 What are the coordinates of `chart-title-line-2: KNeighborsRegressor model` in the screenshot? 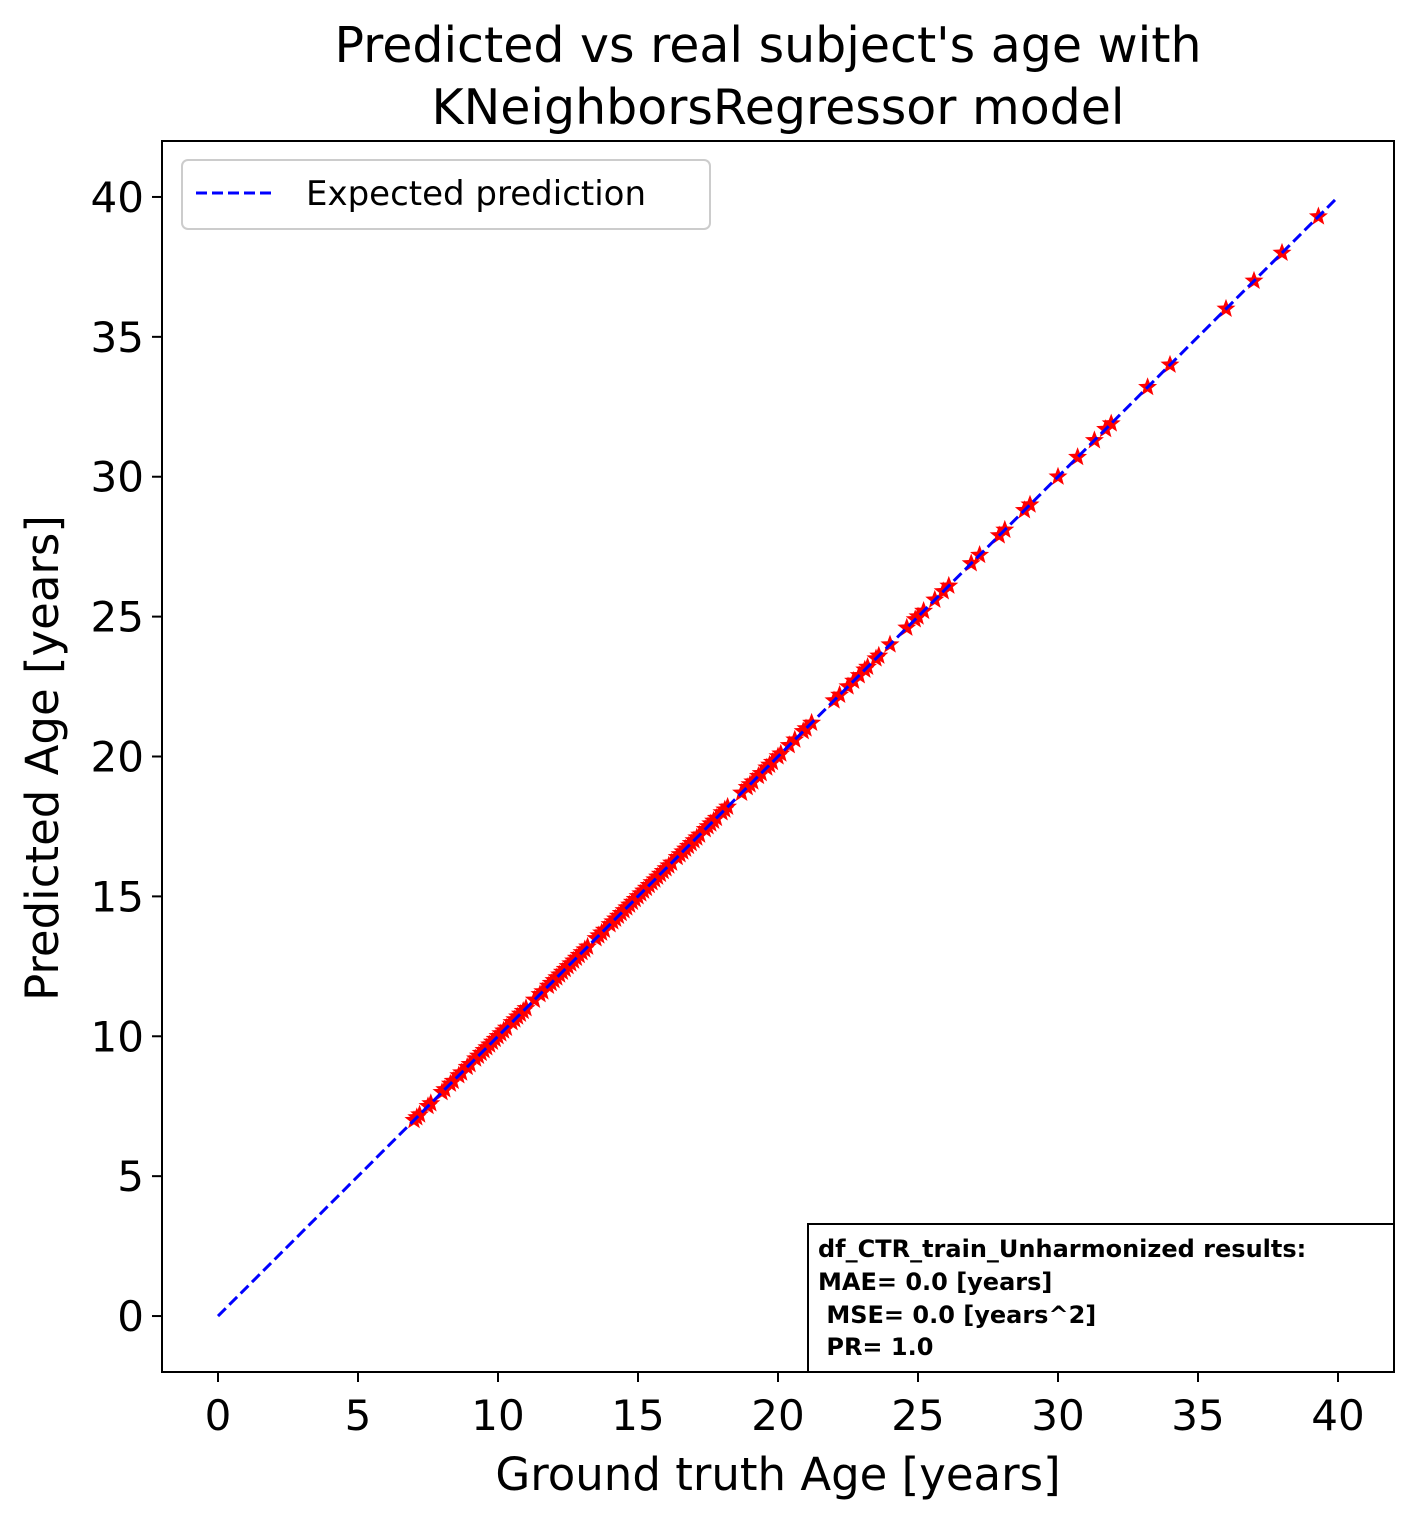 It's located at (777, 107).